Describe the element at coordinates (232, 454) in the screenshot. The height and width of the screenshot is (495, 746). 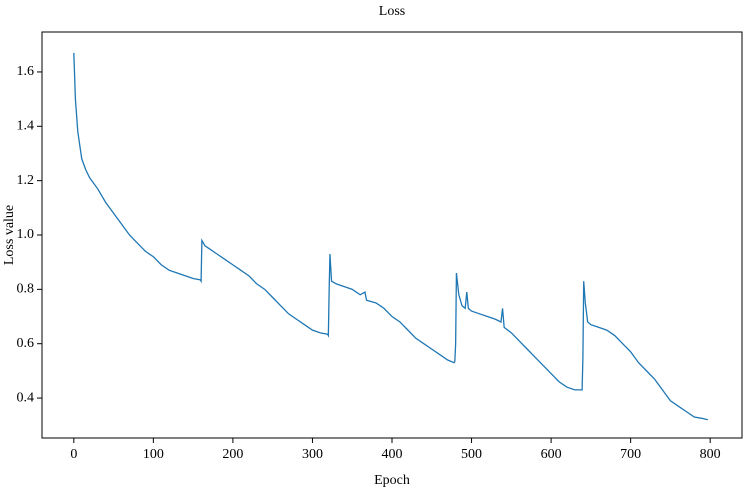
I see `x-tick-label: 200` at that location.